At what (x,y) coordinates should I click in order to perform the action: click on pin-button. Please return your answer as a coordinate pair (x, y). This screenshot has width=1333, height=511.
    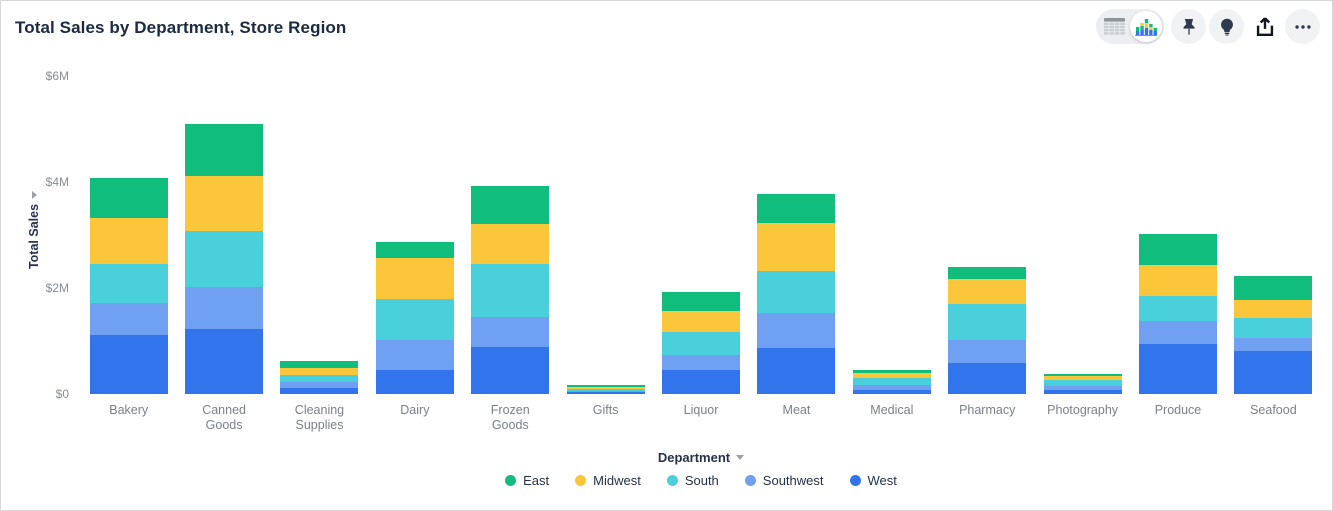
    Looking at the image, I should click on (1188, 26).